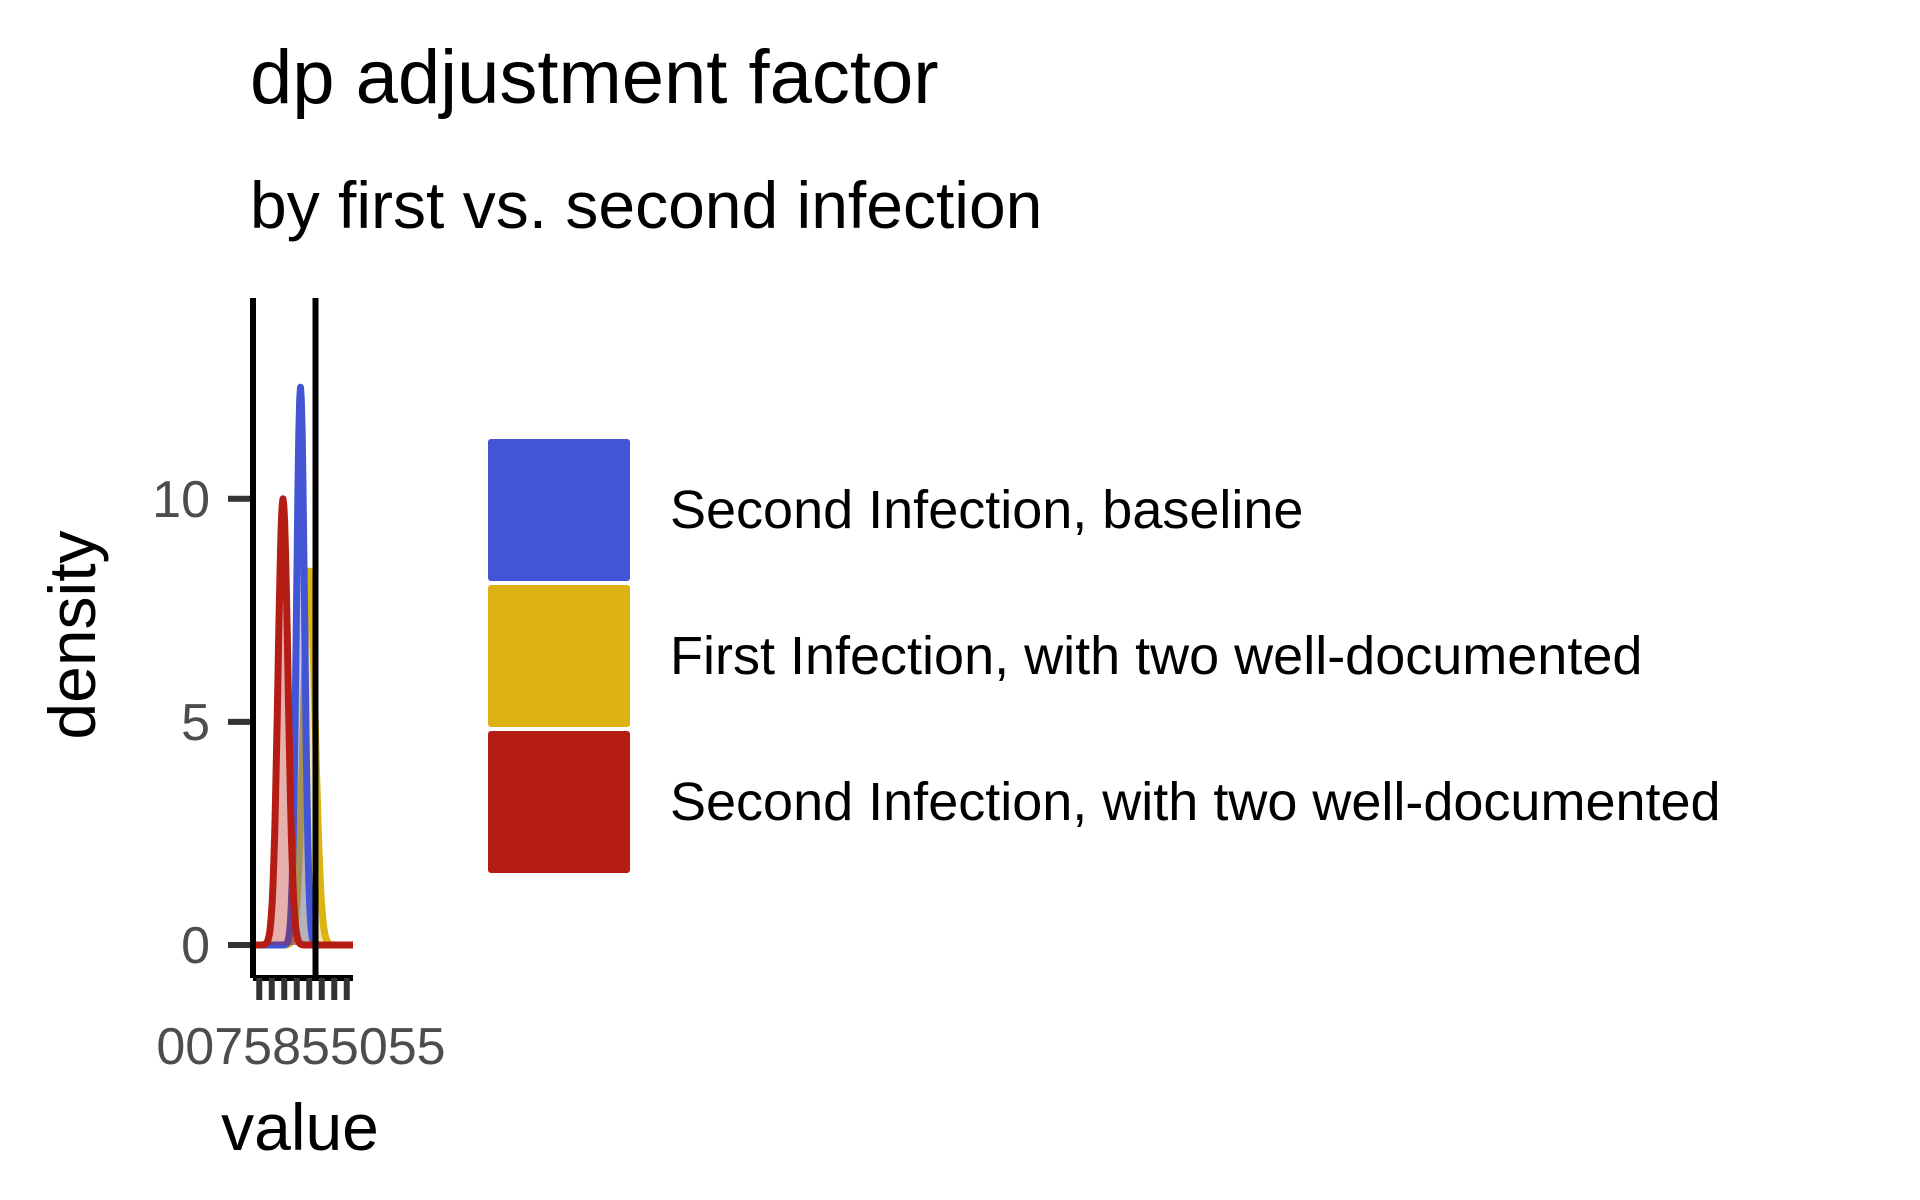  What do you see at coordinates (300, 1127) in the screenshot?
I see `x-axis-title: value` at bounding box center [300, 1127].